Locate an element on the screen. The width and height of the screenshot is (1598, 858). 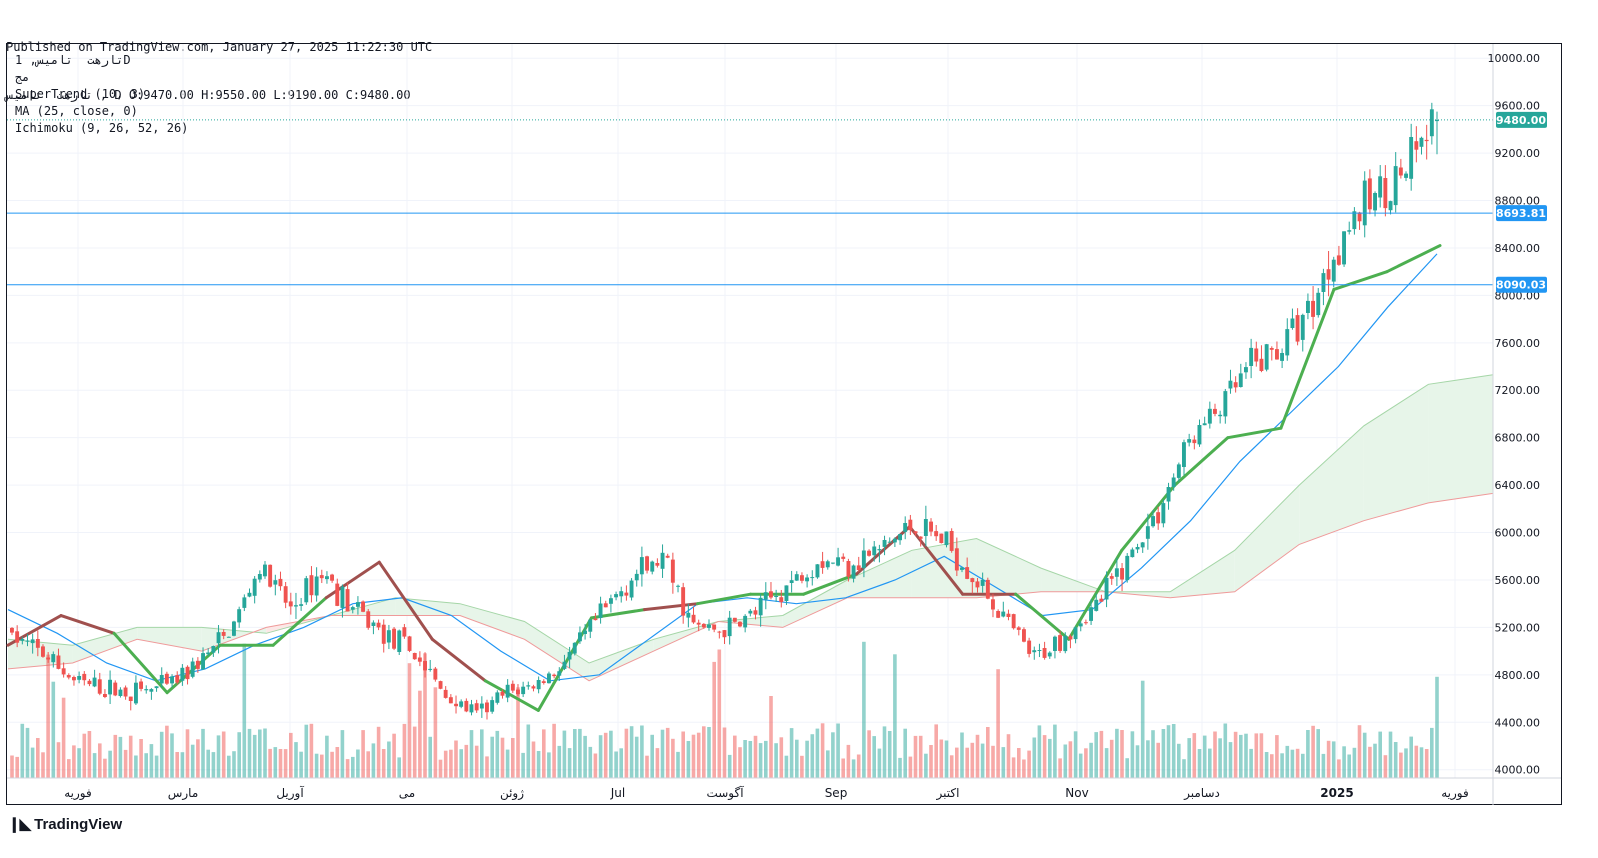
legend-supertrend: SuperTrend (10, 3) is located at coordinates (80, 94).